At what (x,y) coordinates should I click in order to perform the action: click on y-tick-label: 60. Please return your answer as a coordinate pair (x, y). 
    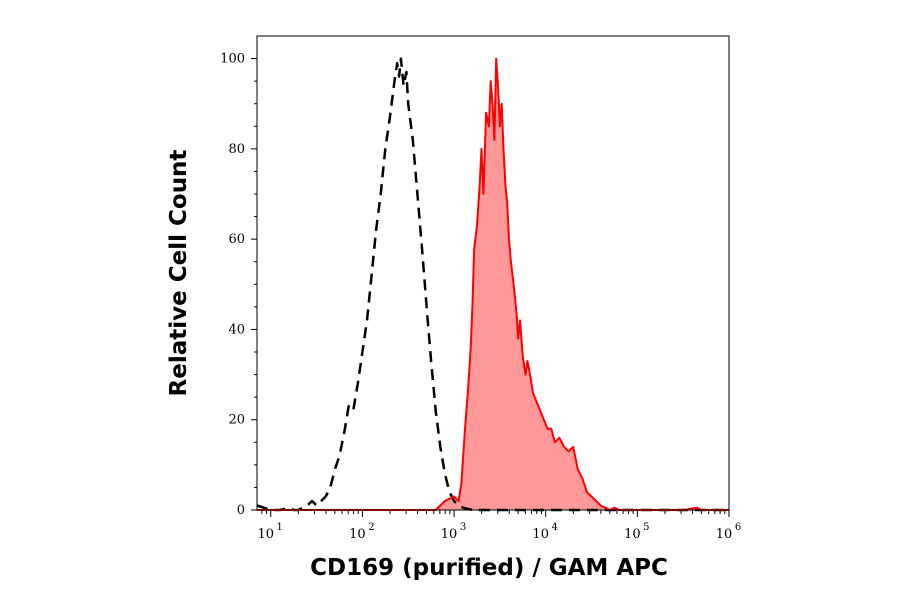
    Looking at the image, I should click on (236, 239).